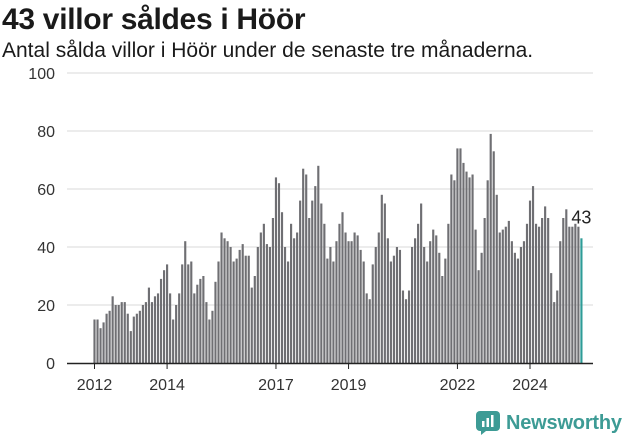 The image size is (631, 439). I want to click on x-tick-label: 2012, so click(95, 385).